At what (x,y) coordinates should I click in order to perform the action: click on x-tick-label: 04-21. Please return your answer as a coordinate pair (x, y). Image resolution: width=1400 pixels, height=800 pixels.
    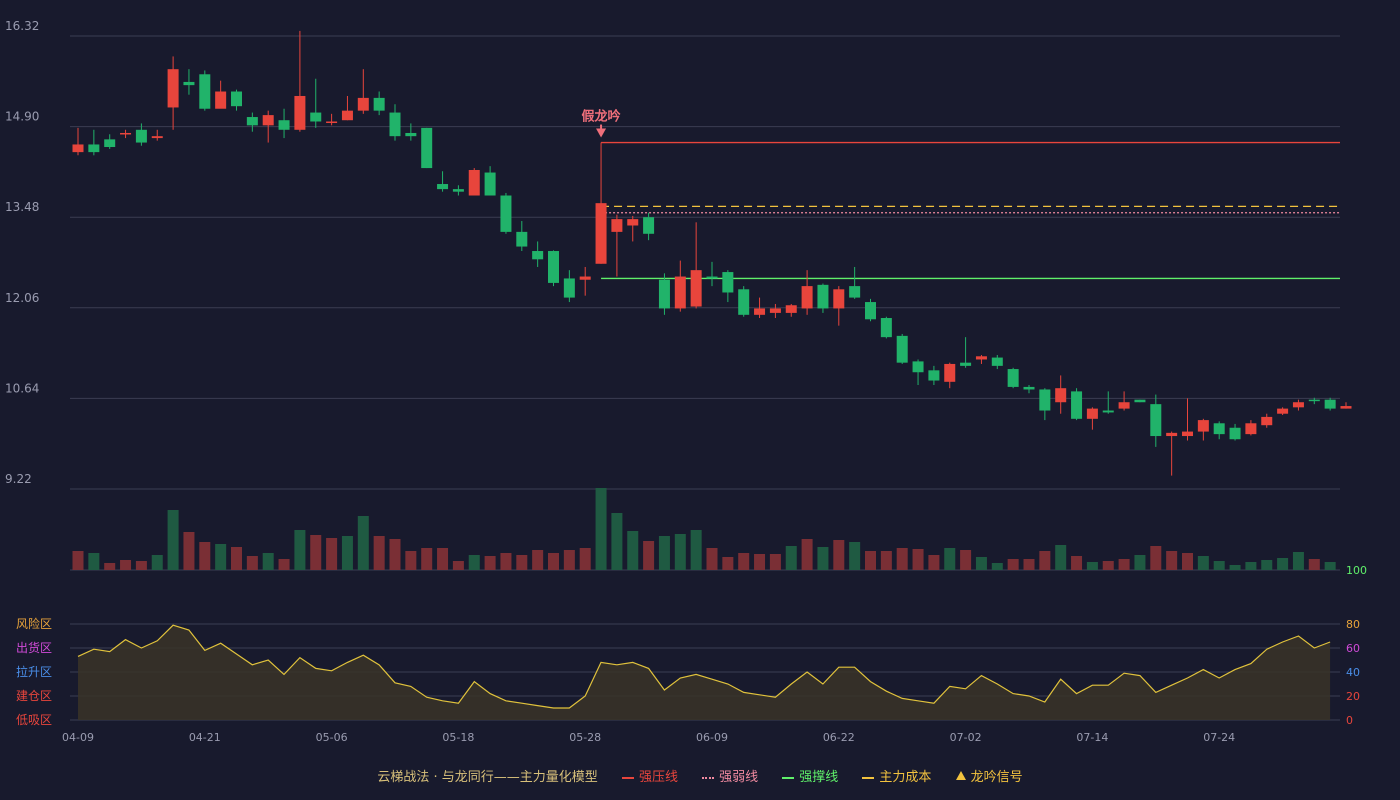
    Looking at the image, I should click on (205, 737).